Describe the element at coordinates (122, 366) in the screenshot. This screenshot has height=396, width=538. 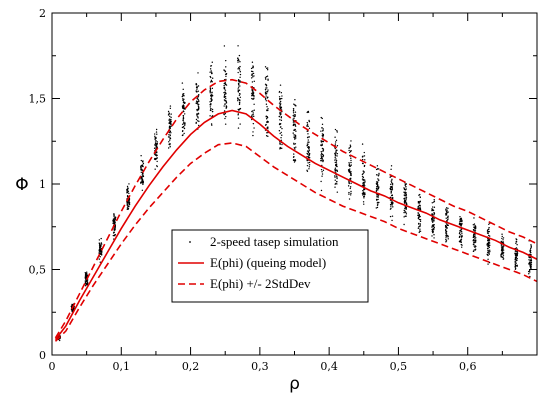
I see `x-tick-label: 0,1` at that location.